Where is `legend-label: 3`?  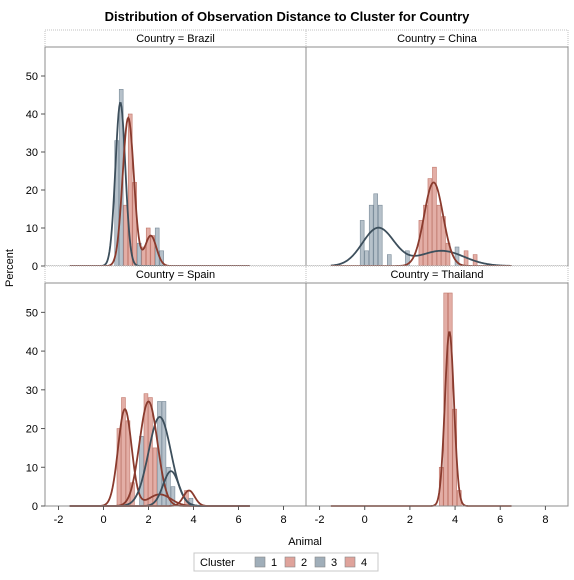 legend-label: 3 is located at coordinates (334, 563).